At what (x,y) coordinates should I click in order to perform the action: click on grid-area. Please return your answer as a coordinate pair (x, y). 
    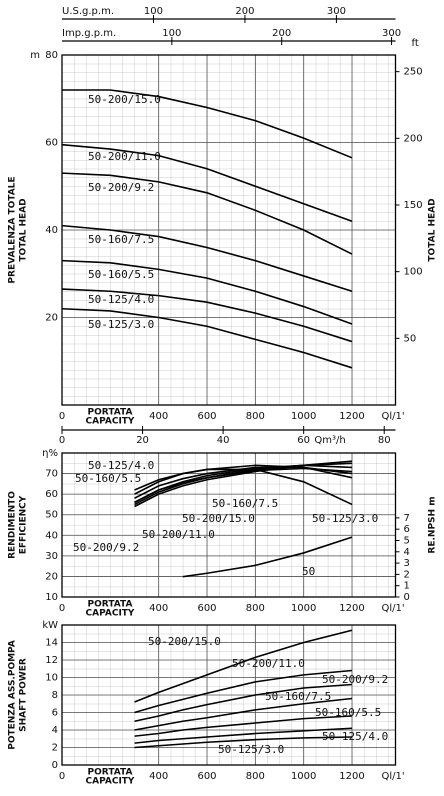
    Looking at the image, I should click on (229, 525).